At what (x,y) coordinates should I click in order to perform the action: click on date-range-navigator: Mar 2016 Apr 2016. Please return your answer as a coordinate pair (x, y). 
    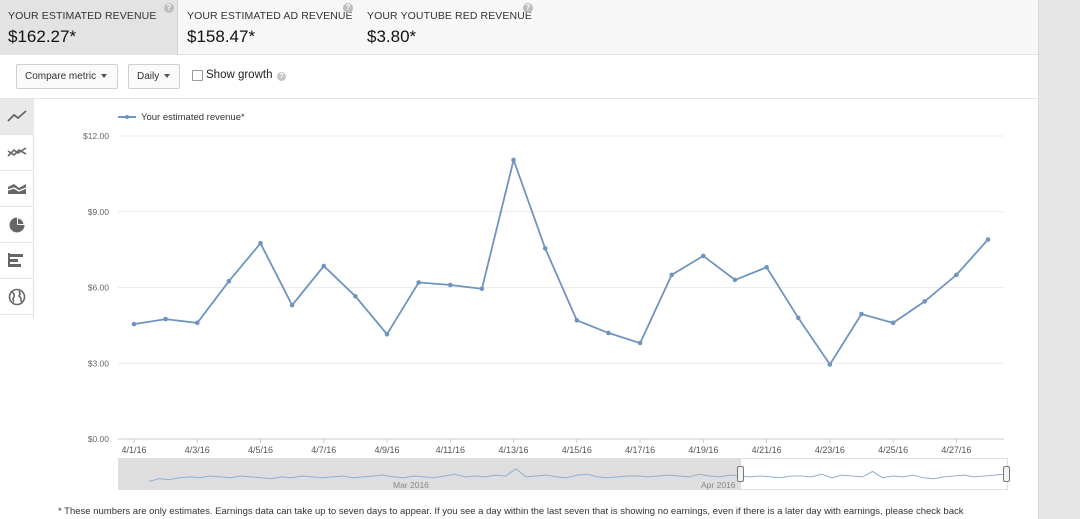
    Looking at the image, I should click on (564, 474).